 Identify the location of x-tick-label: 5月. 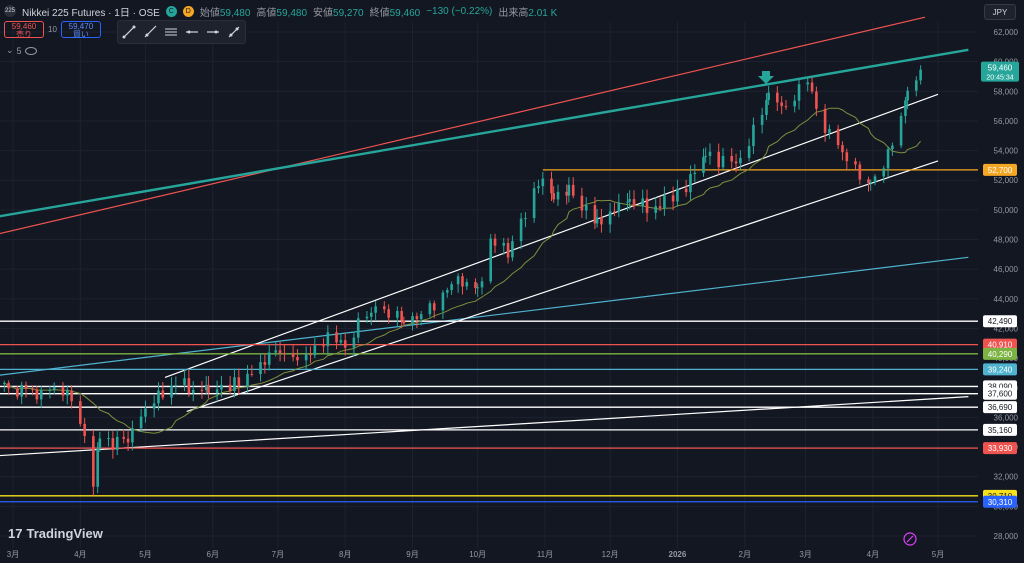
(938, 554).